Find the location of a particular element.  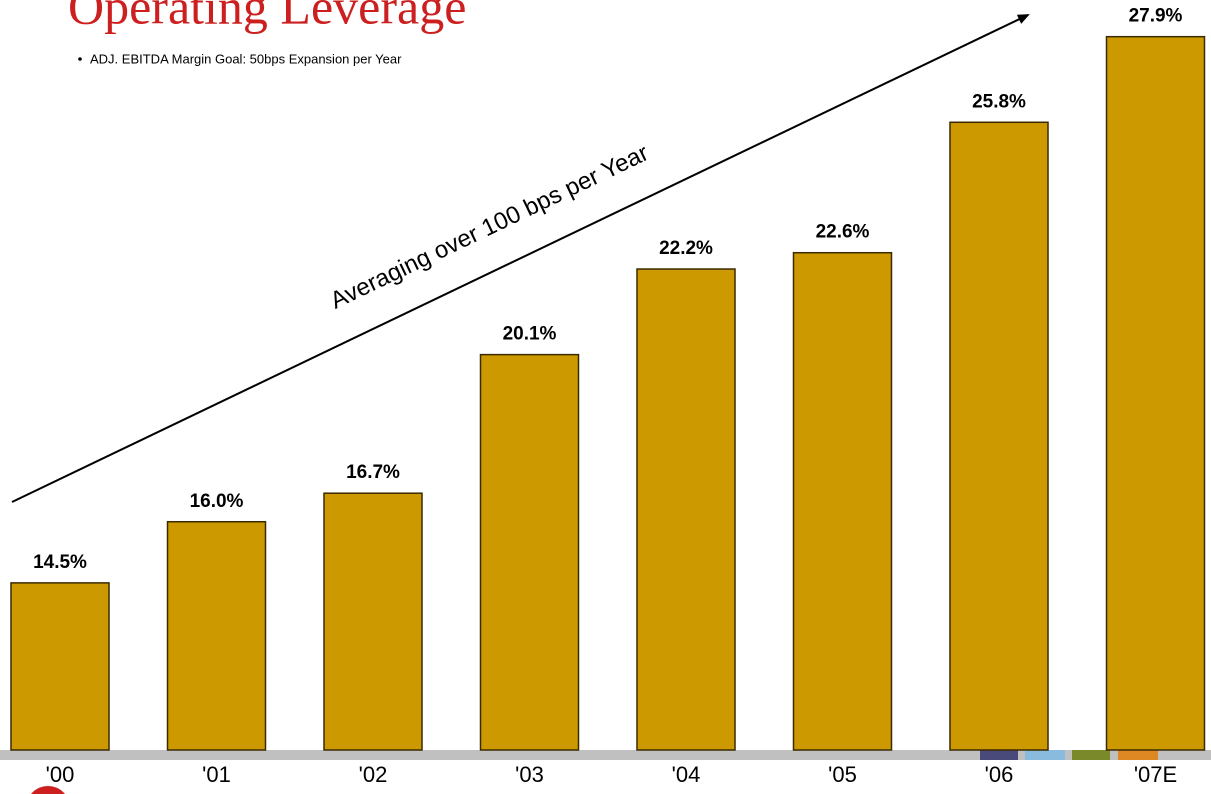

x-tick-label: '05 is located at coordinates (842, 774).